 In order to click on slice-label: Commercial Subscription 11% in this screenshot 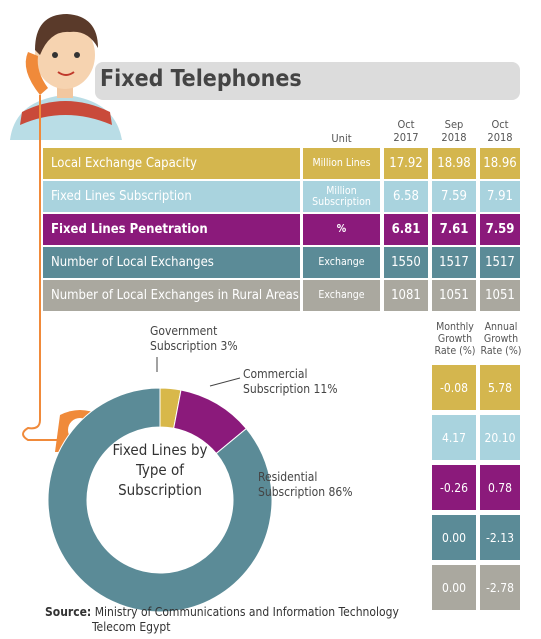, I will do `click(298, 382)`.